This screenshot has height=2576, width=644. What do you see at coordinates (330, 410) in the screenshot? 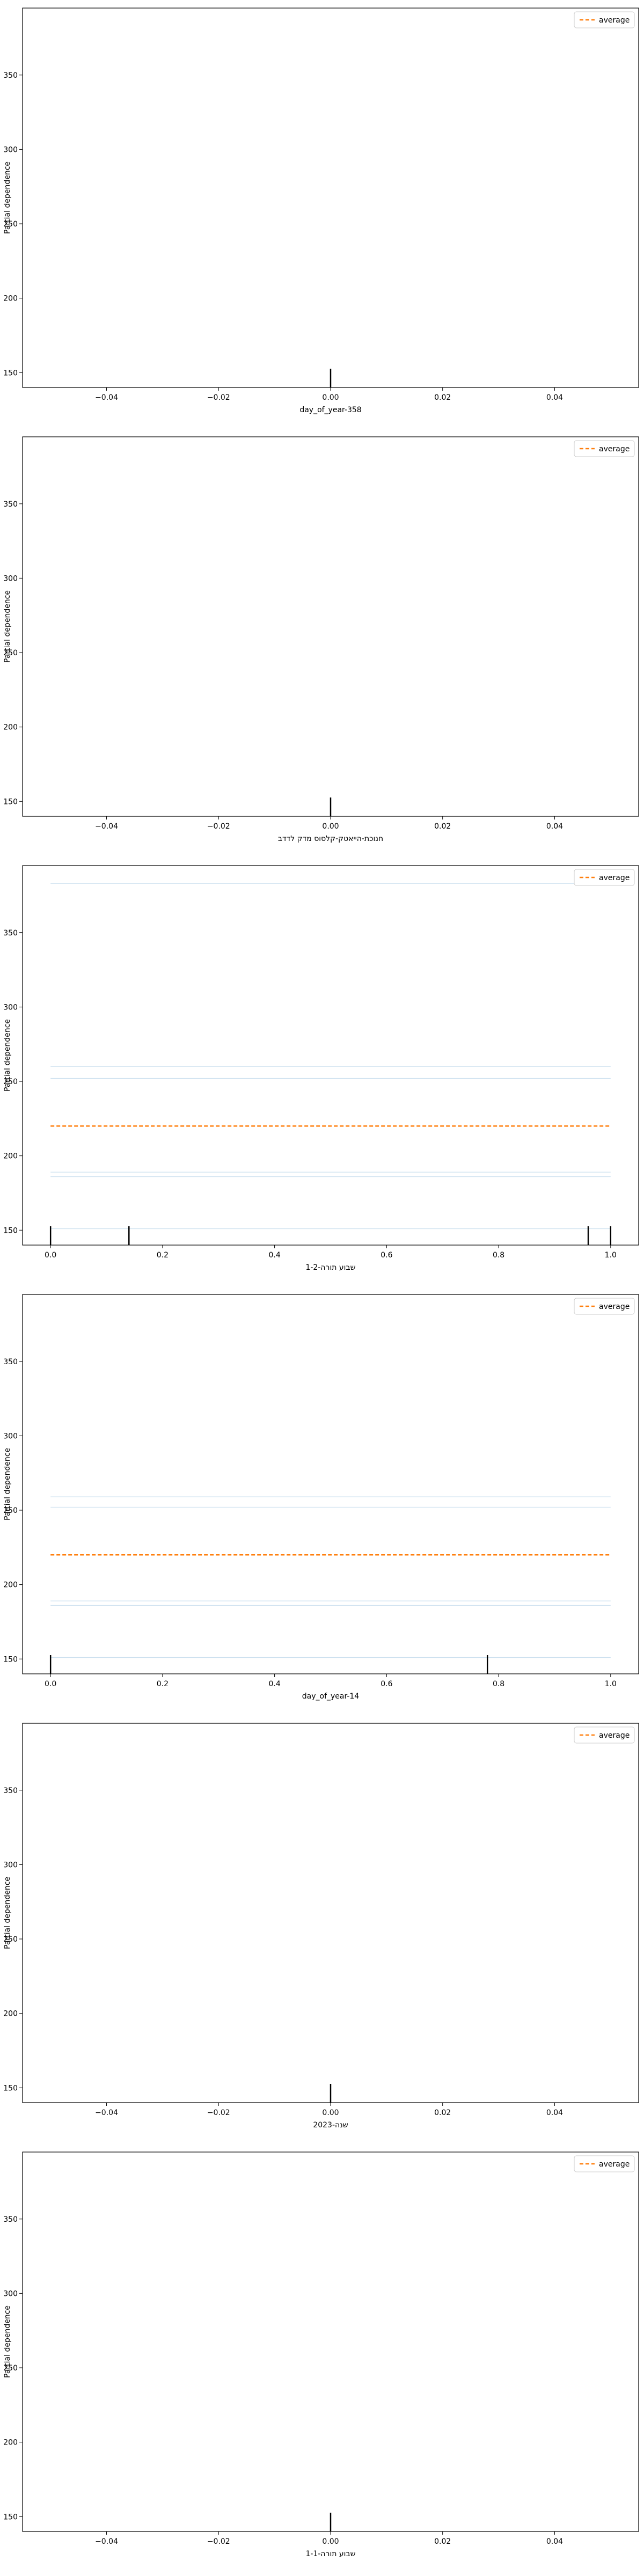
I see `x-axis-label: day_of_year-358` at bounding box center [330, 410].